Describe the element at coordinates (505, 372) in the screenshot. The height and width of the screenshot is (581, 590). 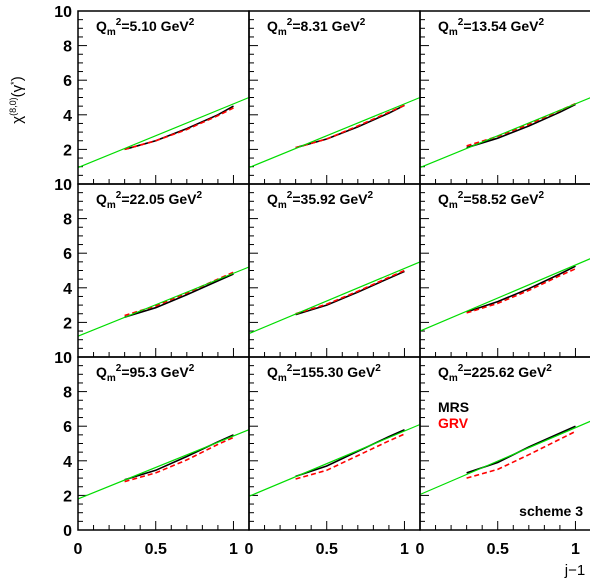
I see `label-value: =225.62 GeV` at that location.